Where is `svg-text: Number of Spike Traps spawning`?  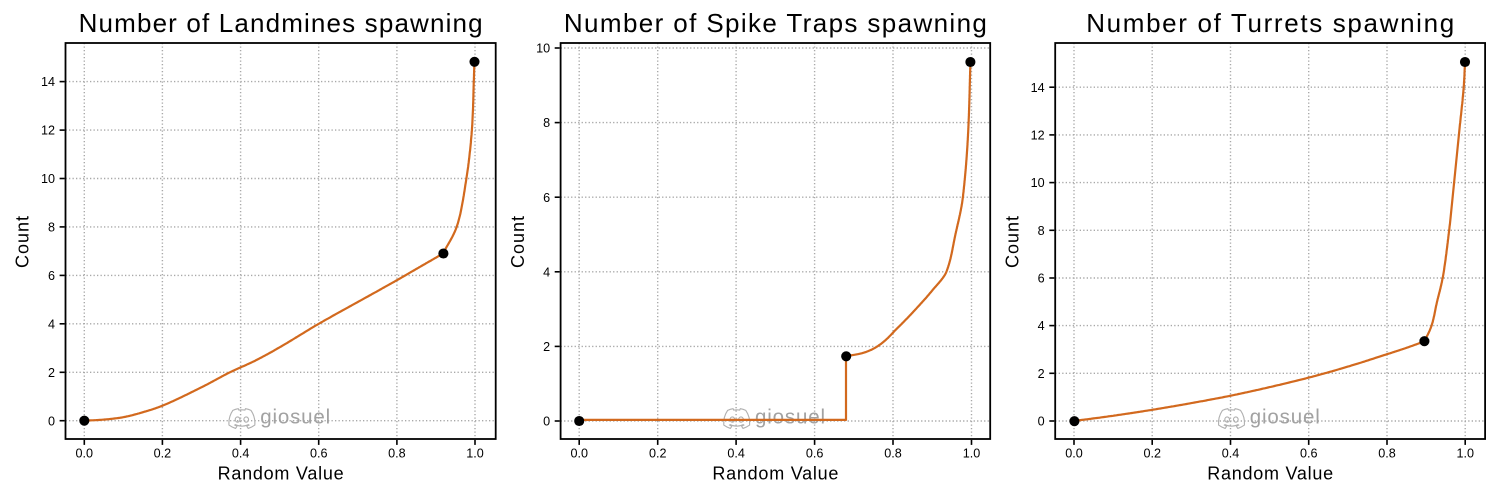
svg-text: Number of Spike Traps spawning is located at coordinates (775, 23).